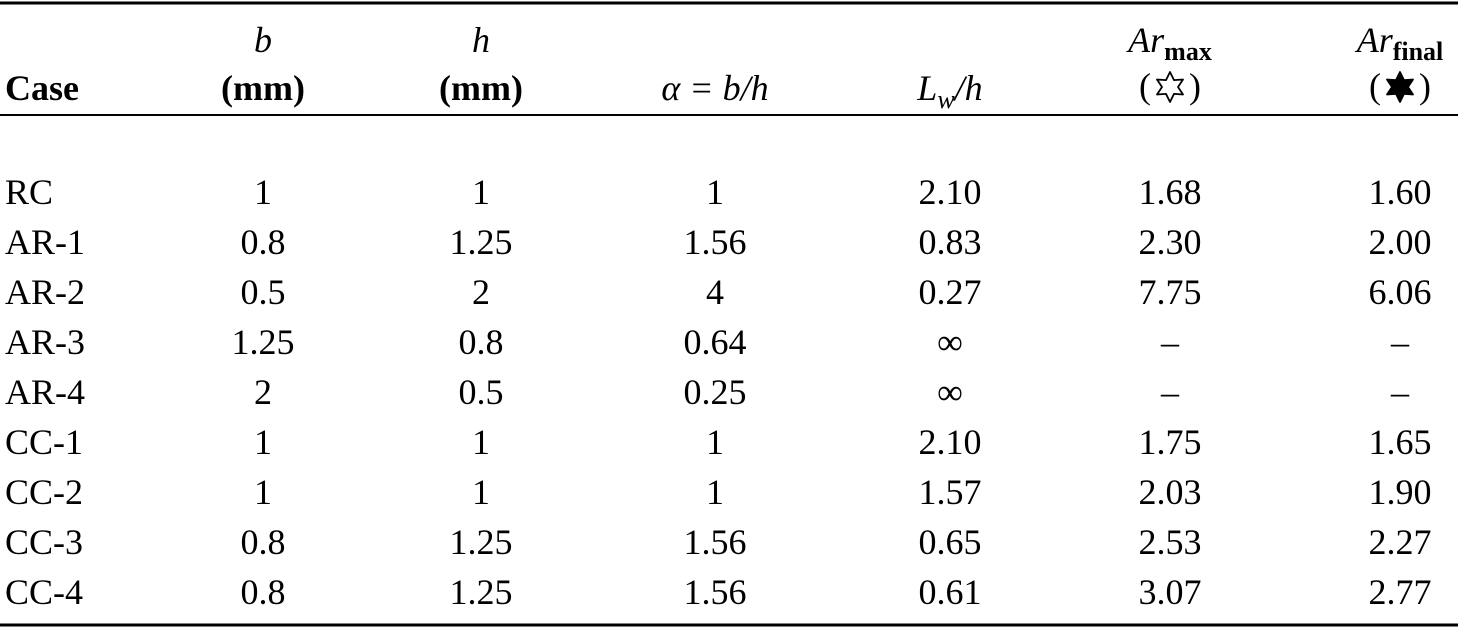 This screenshot has width=1458, height=627. Describe the element at coordinates (1400, 242) in the screenshot. I see `table-cell: 2.00` at that location.